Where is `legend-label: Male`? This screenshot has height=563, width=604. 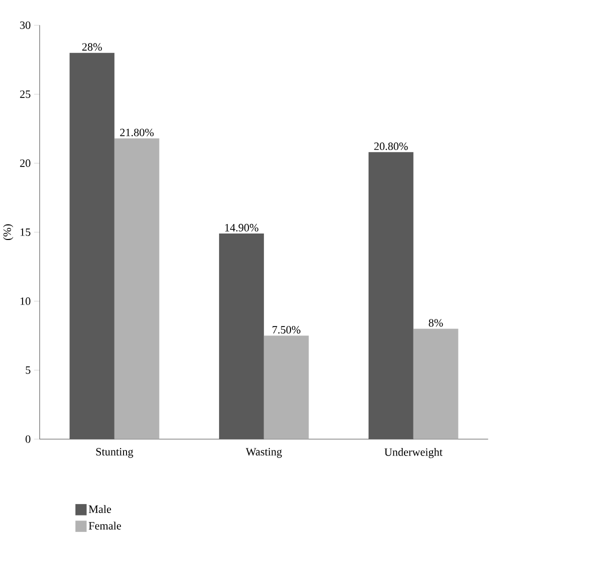 legend-label: Male is located at coordinates (100, 508).